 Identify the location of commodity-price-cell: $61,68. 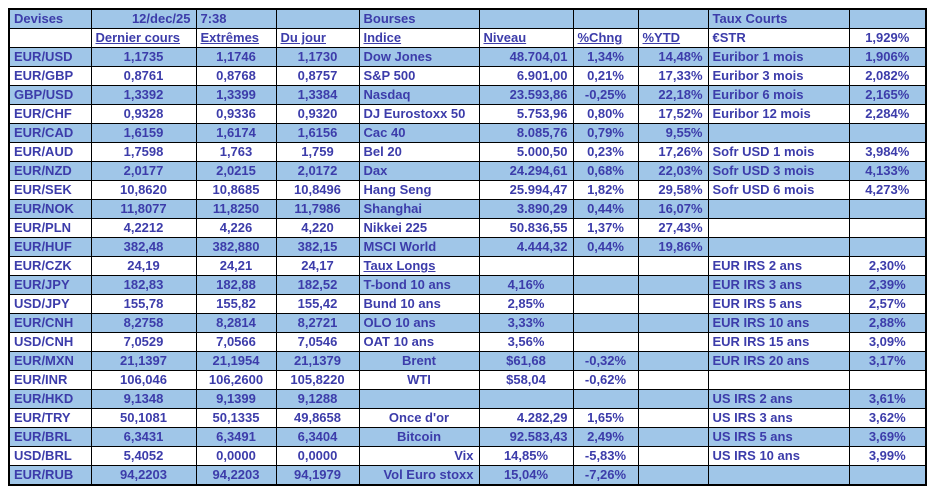
(526, 361).